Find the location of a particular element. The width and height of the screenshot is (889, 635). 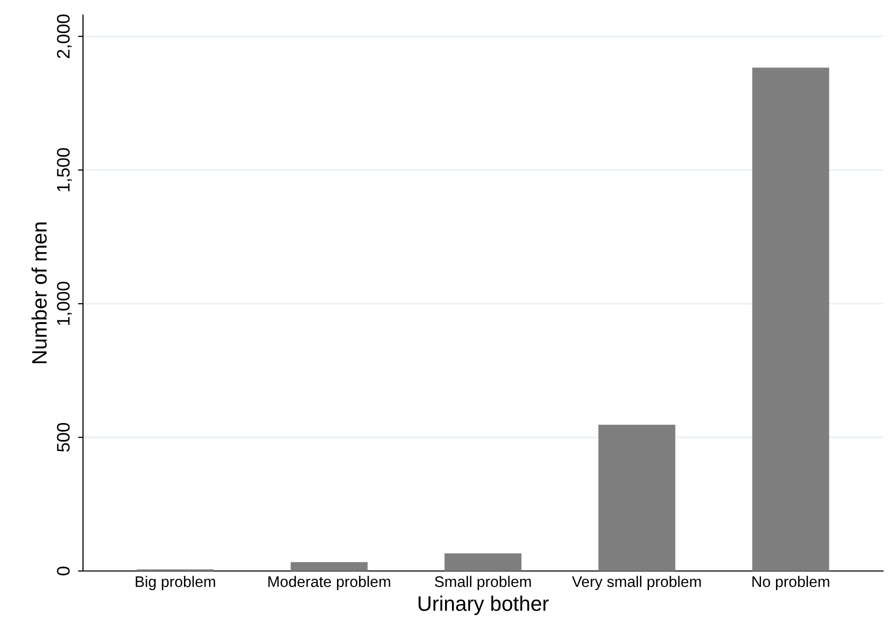

y-tick-label: 0 is located at coordinates (63, 571).